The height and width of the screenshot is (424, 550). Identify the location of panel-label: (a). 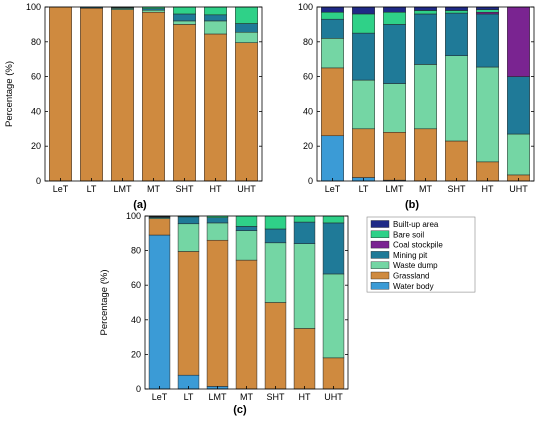
(140, 205).